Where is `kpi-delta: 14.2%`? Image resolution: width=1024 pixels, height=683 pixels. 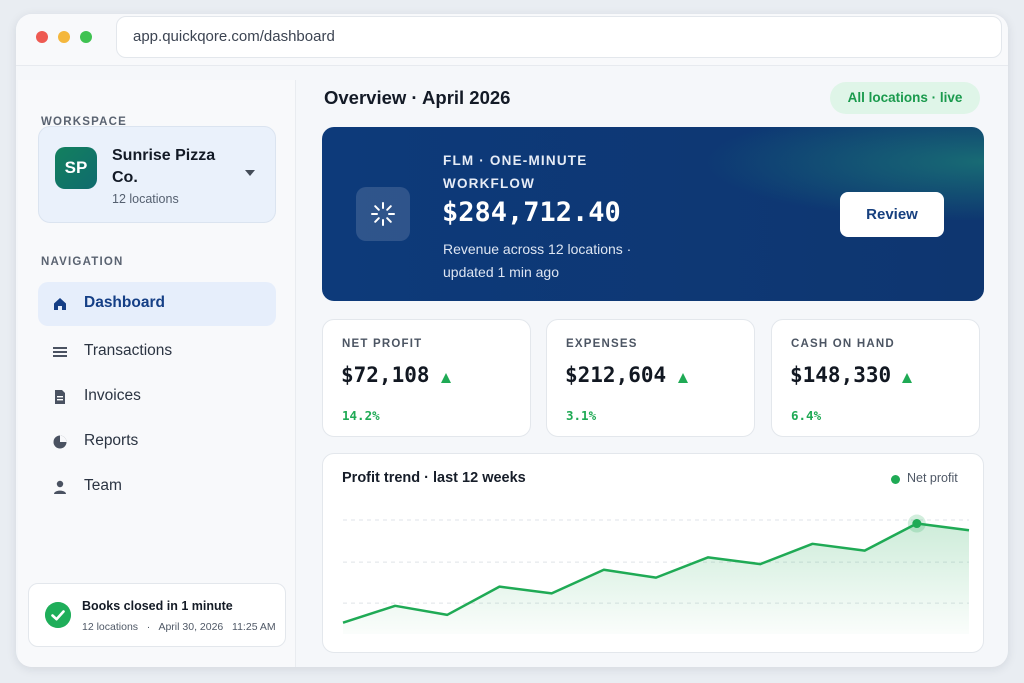 kpi-delta: 14.2% is located at coordinates (361, 415).